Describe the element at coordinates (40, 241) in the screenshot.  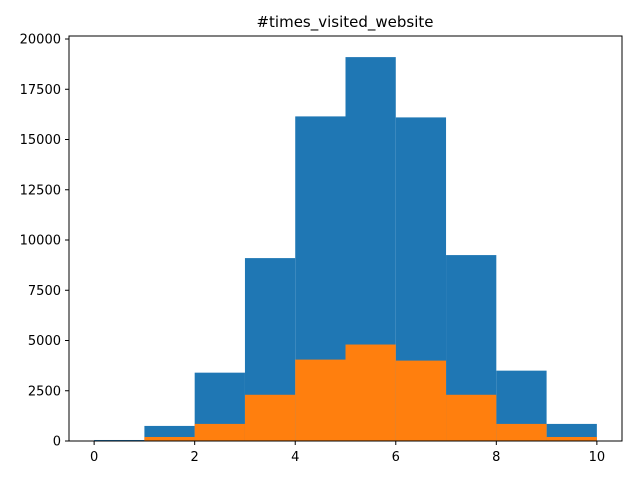
I see `y-tick-label: 10000` at that location.